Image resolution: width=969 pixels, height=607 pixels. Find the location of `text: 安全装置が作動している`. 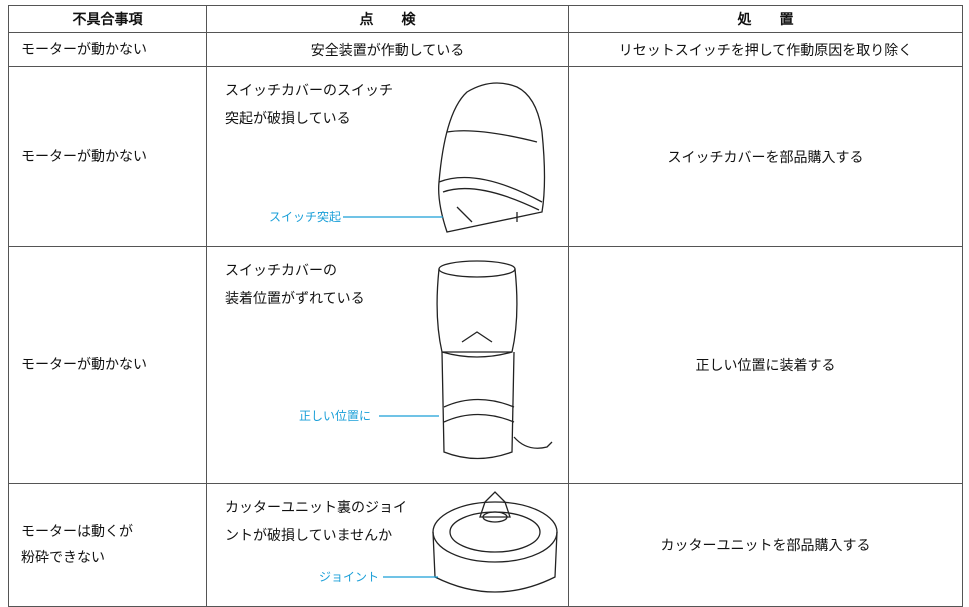

text: 安全装置が作動している is located at coordinates (387, 50).